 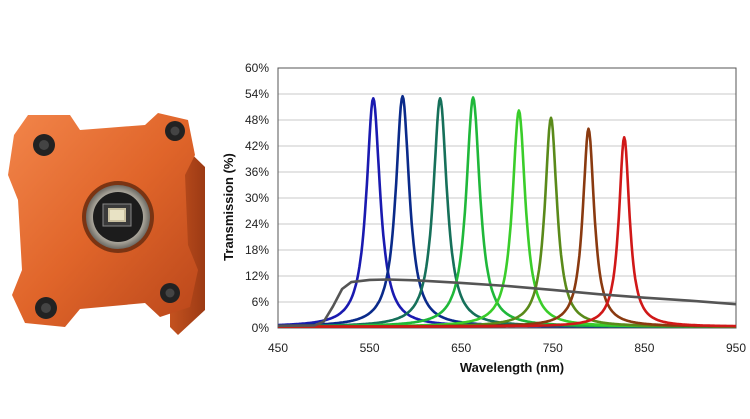 What do you see at coordinates (257, 172) in the screenshot?
I see `y-tick-label: 36%` at bounding box center [257, 172].